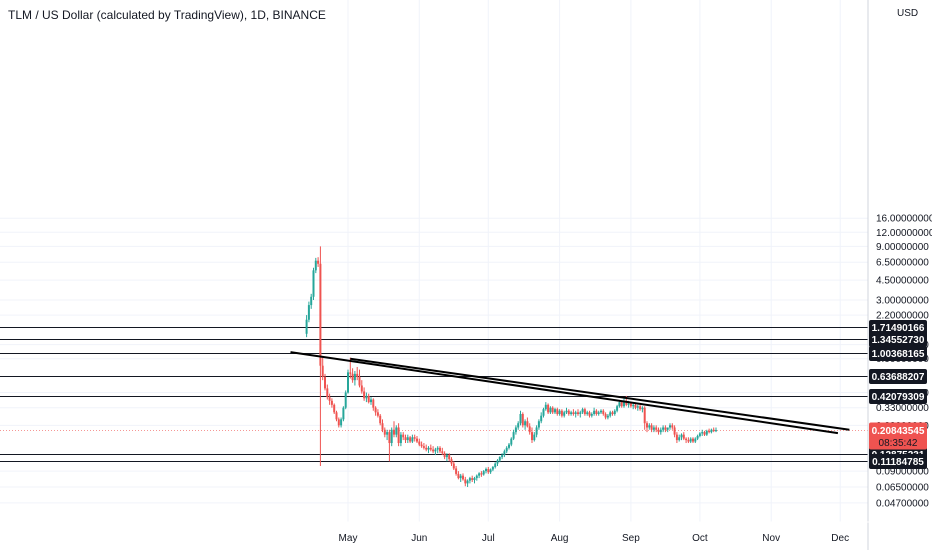 This screenshot has height=550, width=932. What do you see at coordinates (594, 538) in the screenshot?
I see `time-axis: May Jun Jul Aug Sep Oct Nov Dec` at bounding box center [594, 538].